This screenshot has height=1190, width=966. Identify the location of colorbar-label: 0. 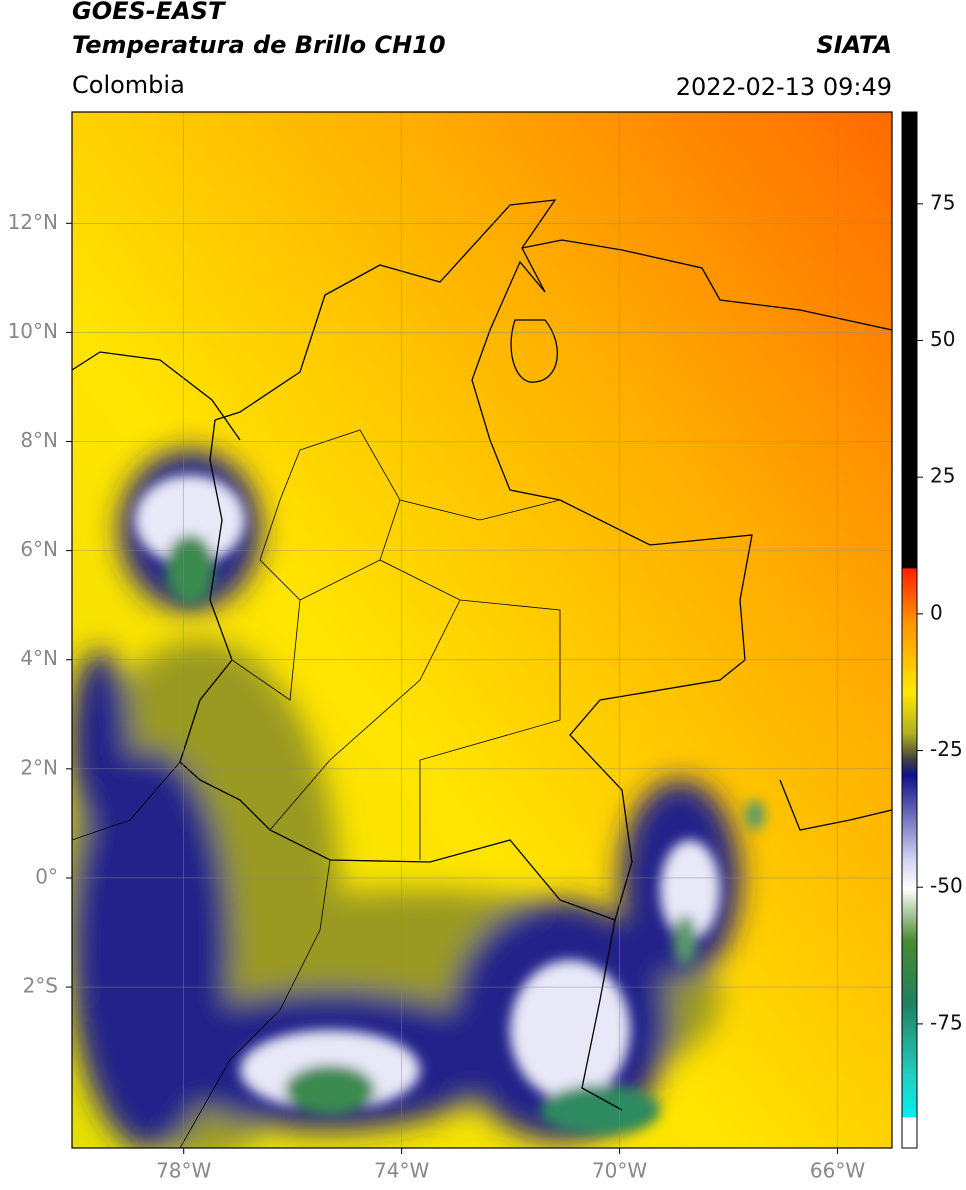
(936, 612).